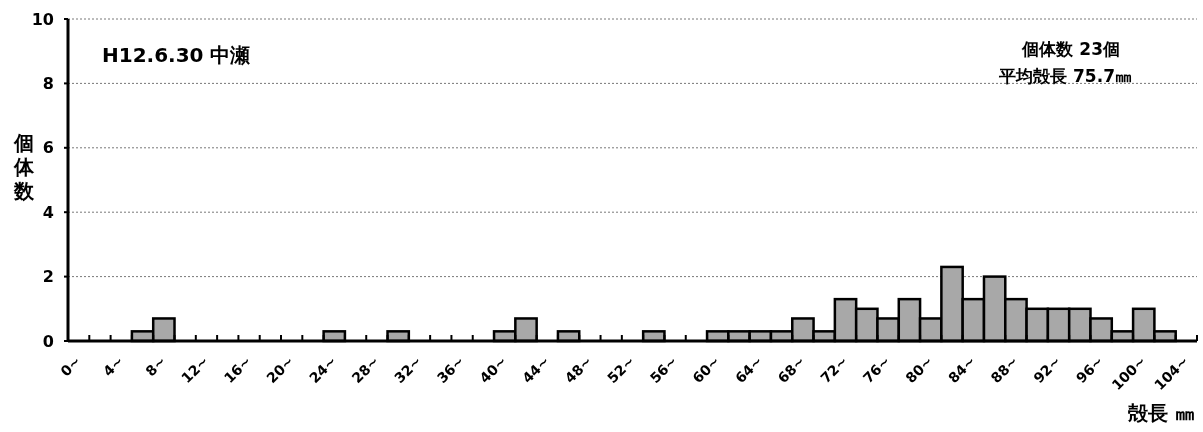  Describe the element at coordinates (535, 369) in the screenshot. I see `x-tick-label: 44~` at that location.